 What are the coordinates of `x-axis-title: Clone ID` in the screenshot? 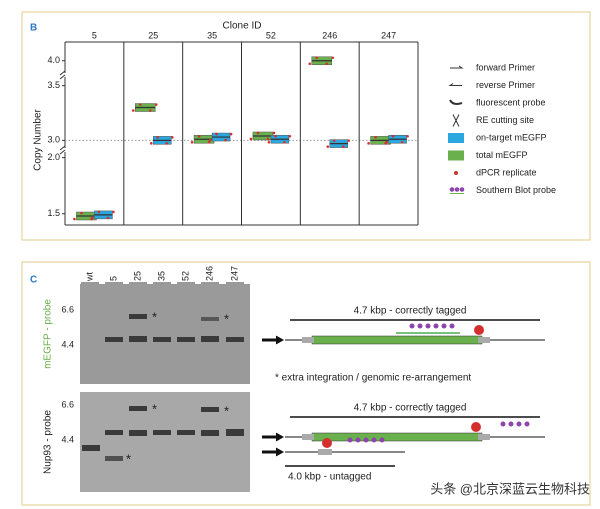 It's located at (242, 26).